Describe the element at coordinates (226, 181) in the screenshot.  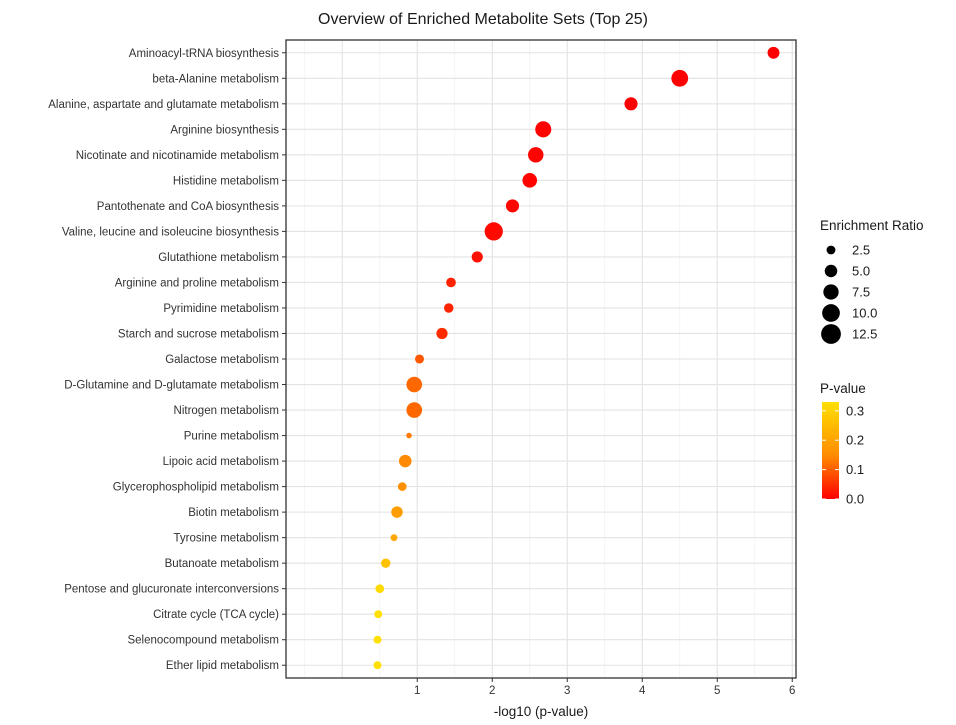
I see `y-tick-label: Histidine metabolism` at that location.